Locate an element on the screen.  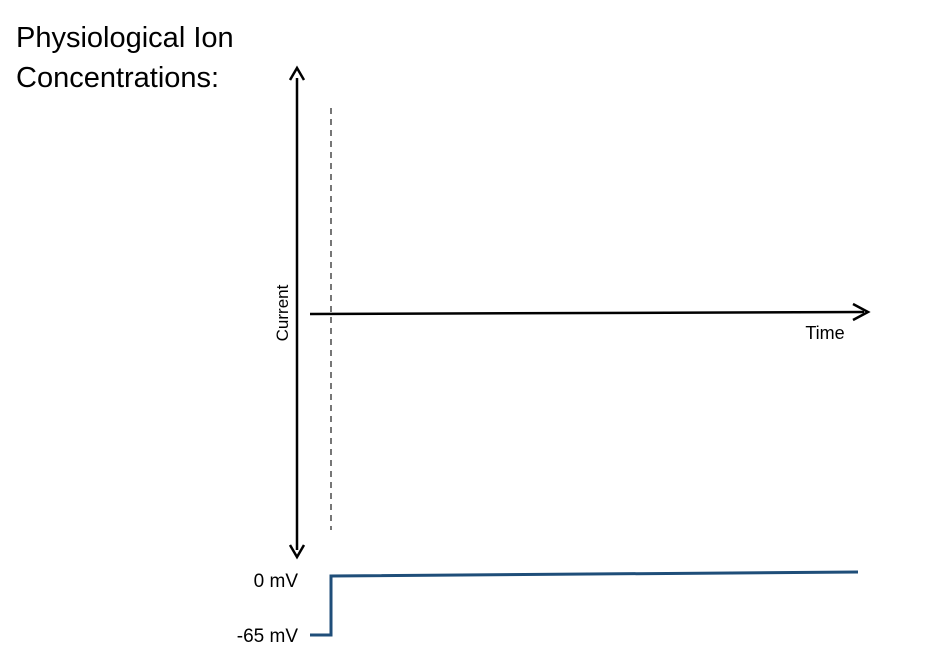
slide-title-line-1: Physiological Ion is located at coordinates (125, 38).